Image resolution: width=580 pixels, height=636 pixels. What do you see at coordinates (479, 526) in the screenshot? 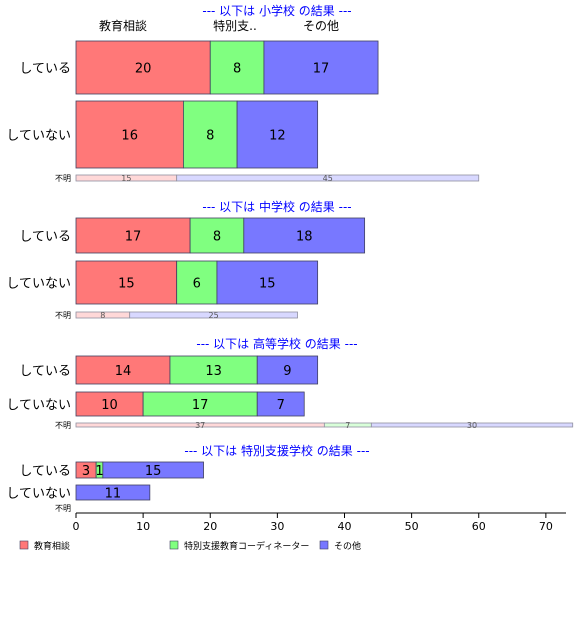
I see `x-tick-label: 60` at bounding box center [479, 526].